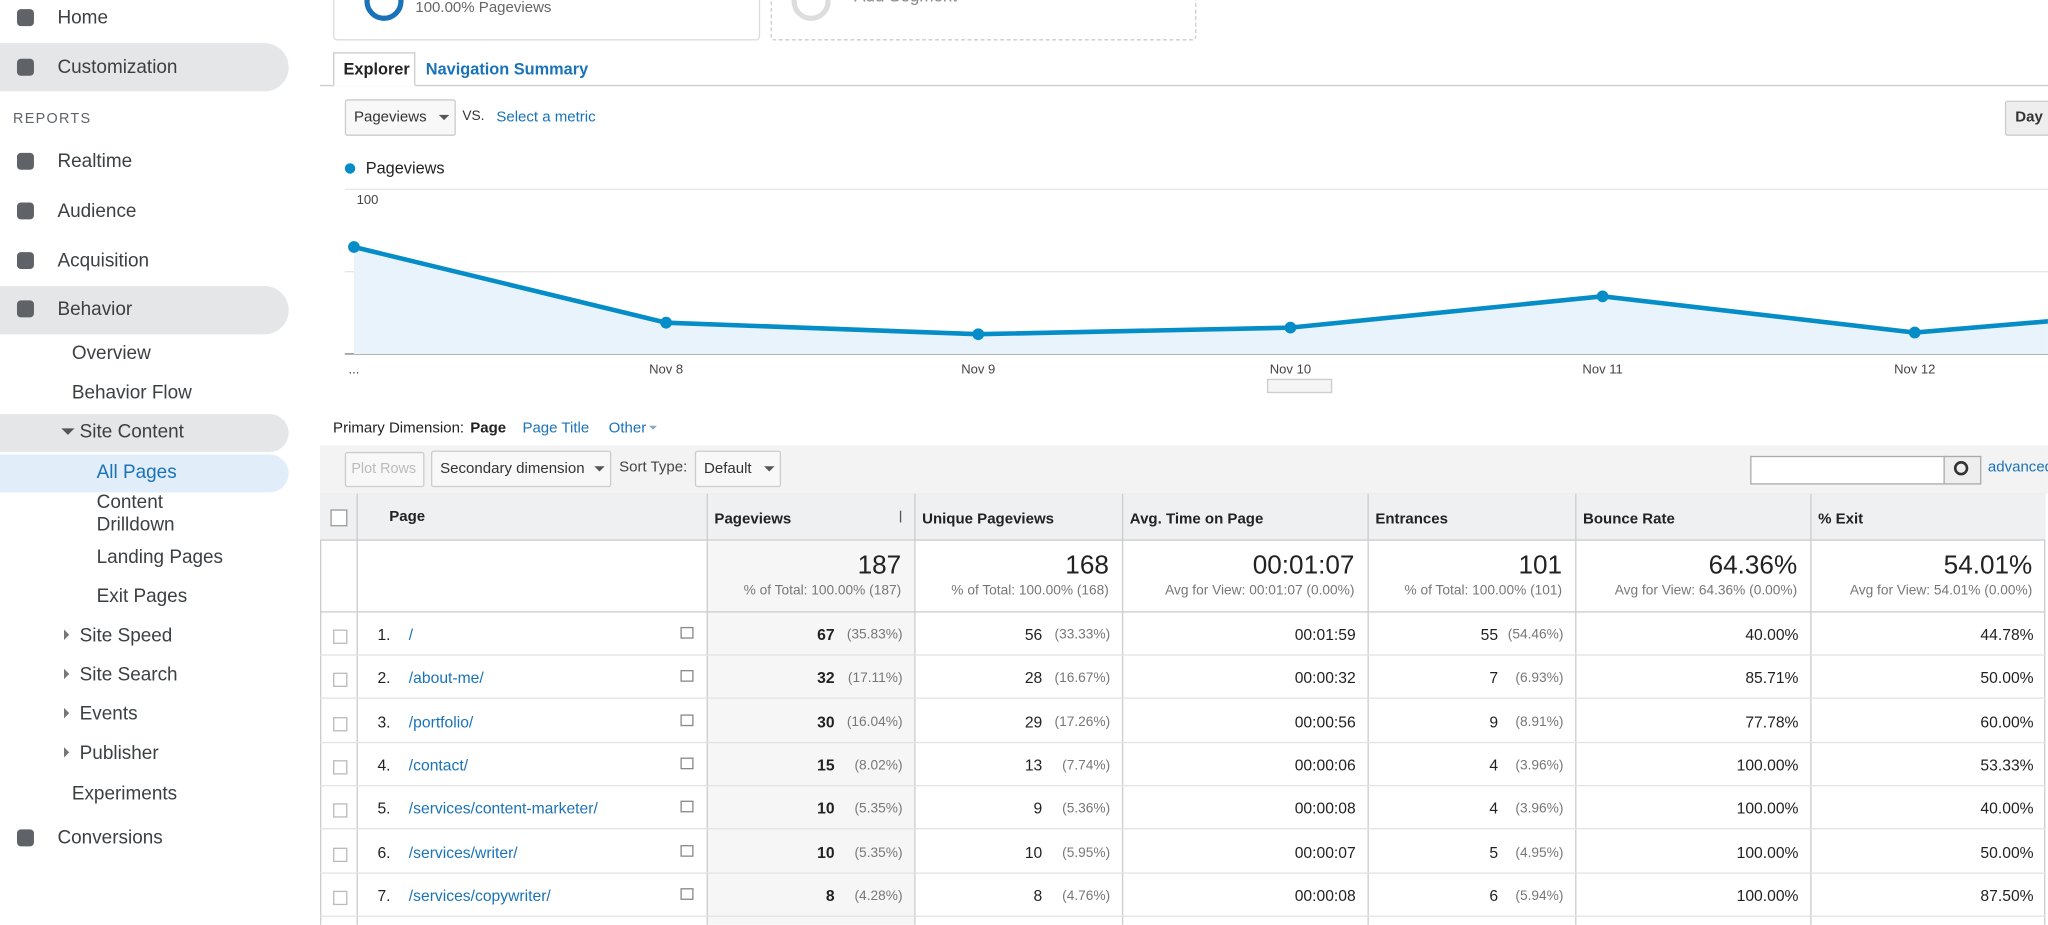  Describe the element at coordinates (627, 428) in the screenshot. I see `dimension-option: Other` at that location.